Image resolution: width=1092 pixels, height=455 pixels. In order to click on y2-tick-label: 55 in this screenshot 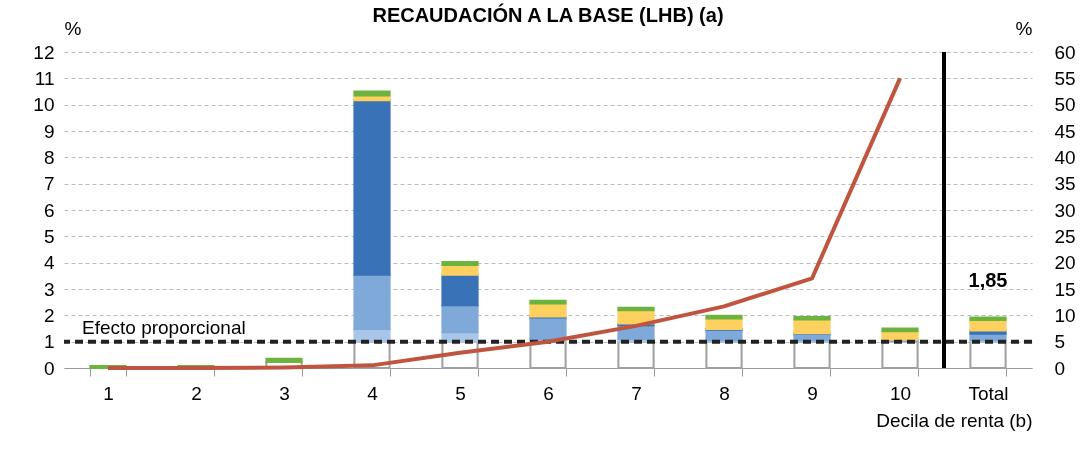, I will do `click(1065, 78)`.